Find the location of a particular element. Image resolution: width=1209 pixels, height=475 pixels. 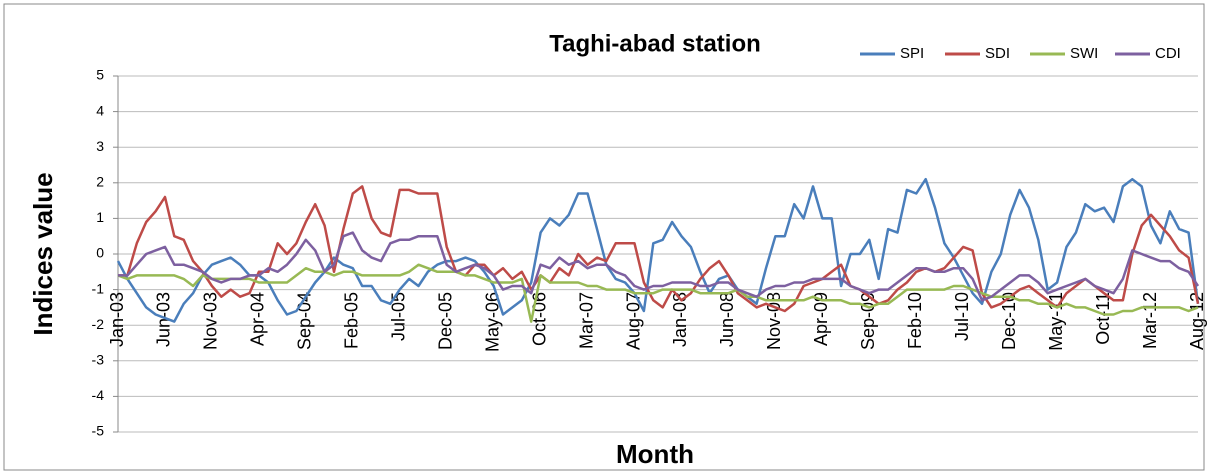

y-tick-label: -2 is located at coordinates (98, 324).